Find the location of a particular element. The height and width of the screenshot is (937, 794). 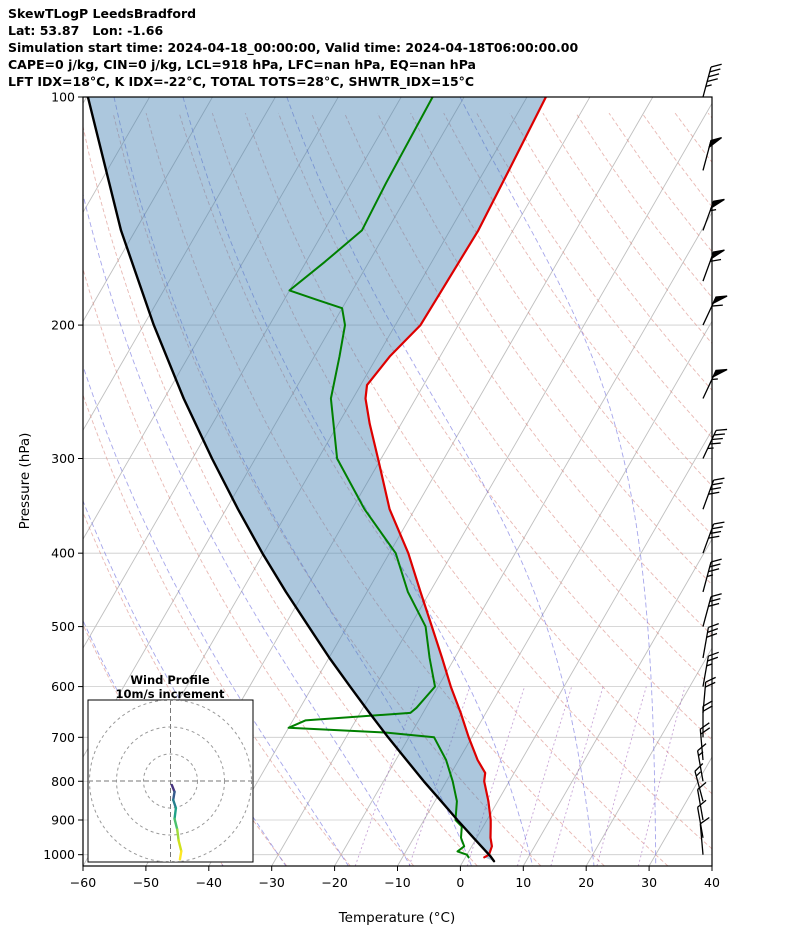

y-tick-label: 500 is located at coordinates (63, 626).